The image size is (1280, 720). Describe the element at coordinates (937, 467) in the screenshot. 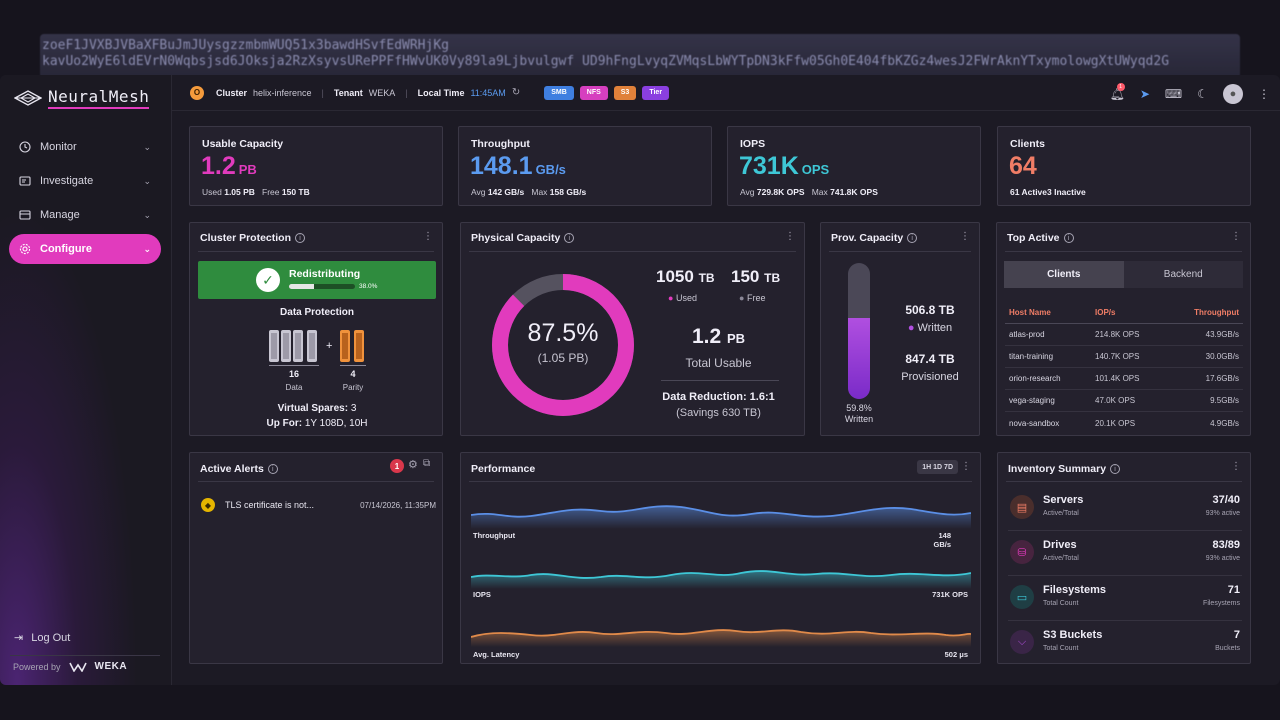

I see `time-range-selector: 1H 1D 7D` at that location.